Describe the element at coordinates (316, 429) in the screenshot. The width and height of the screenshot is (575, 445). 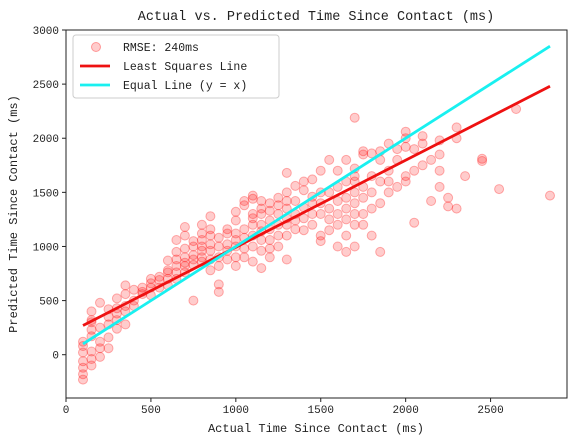
I see `x-axis-label: Actual Time Since Contact (ms)` at that location.